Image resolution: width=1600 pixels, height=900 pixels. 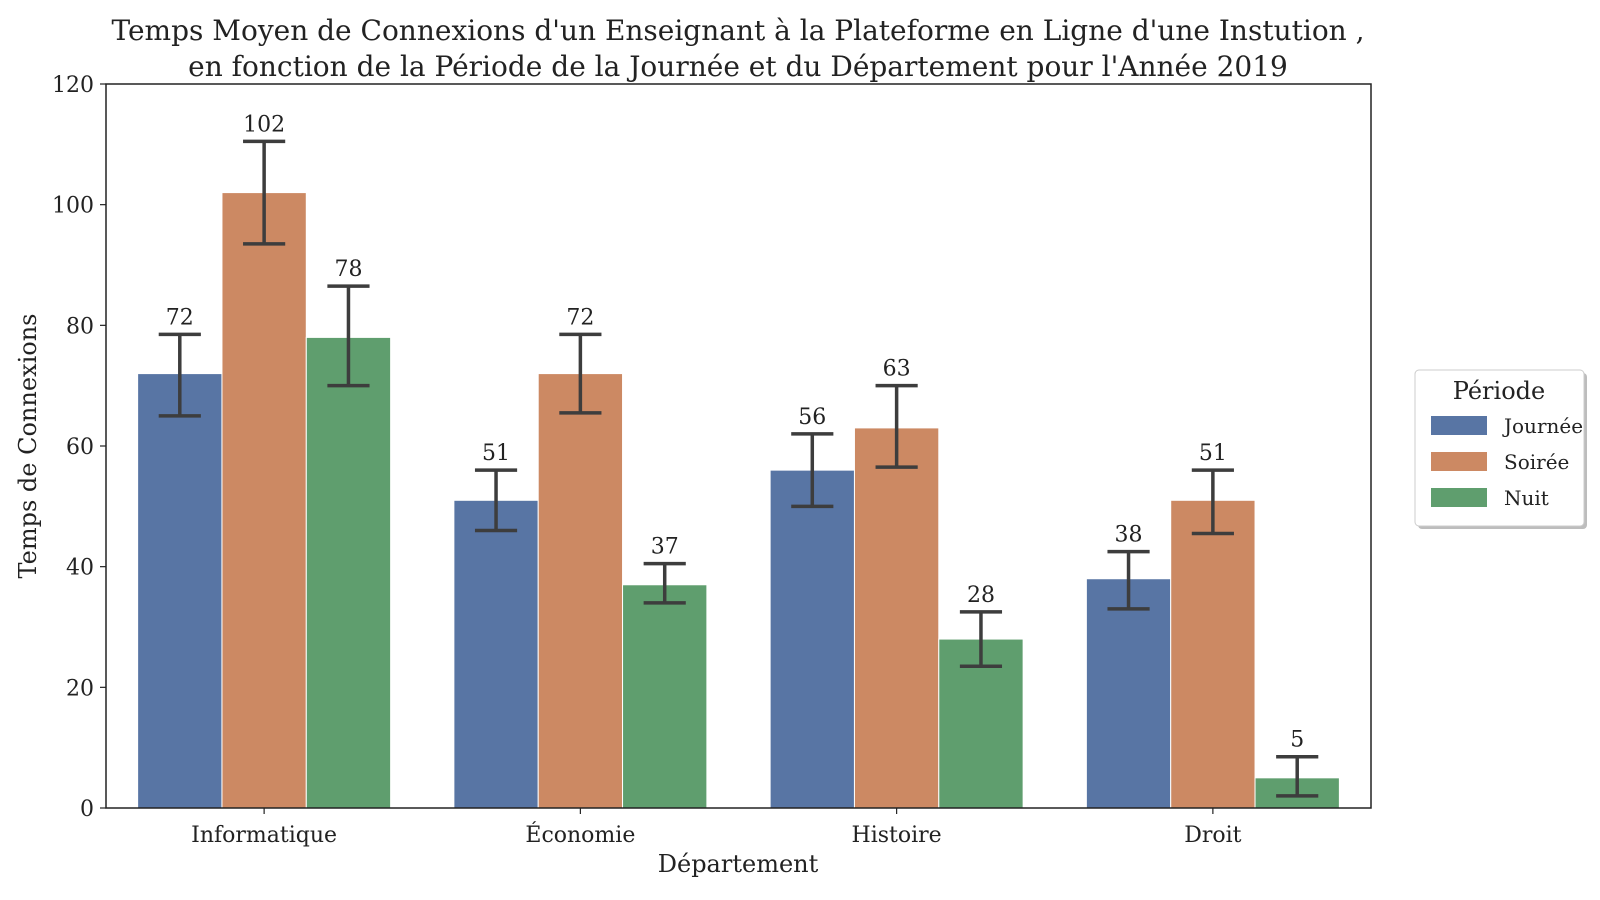 What do you see at coordinates (180, 317) in the screenshot?
I see `data-label-informatique-journee: 72` at bounding box center [180, 317].